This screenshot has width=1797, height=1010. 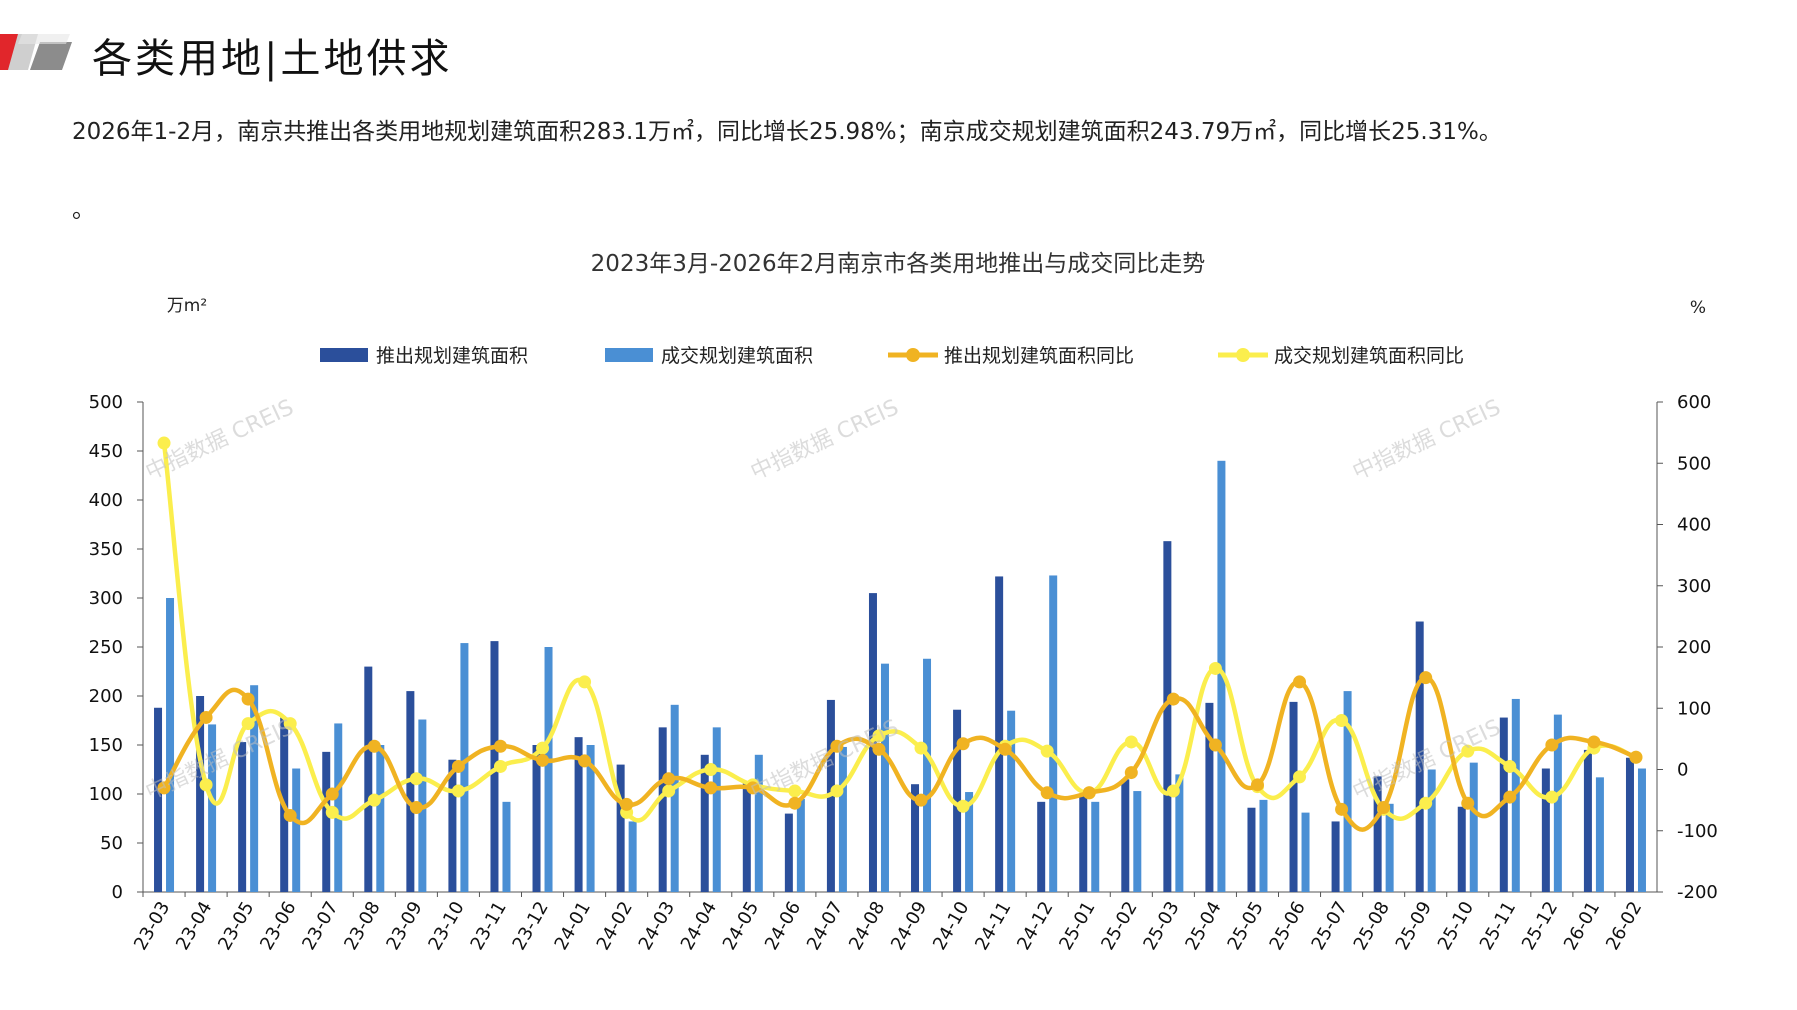 What do you see at coordinates (106, 794) in the screenshot?
I see `left-tick-label: 100` at bounding box center [106, 794].